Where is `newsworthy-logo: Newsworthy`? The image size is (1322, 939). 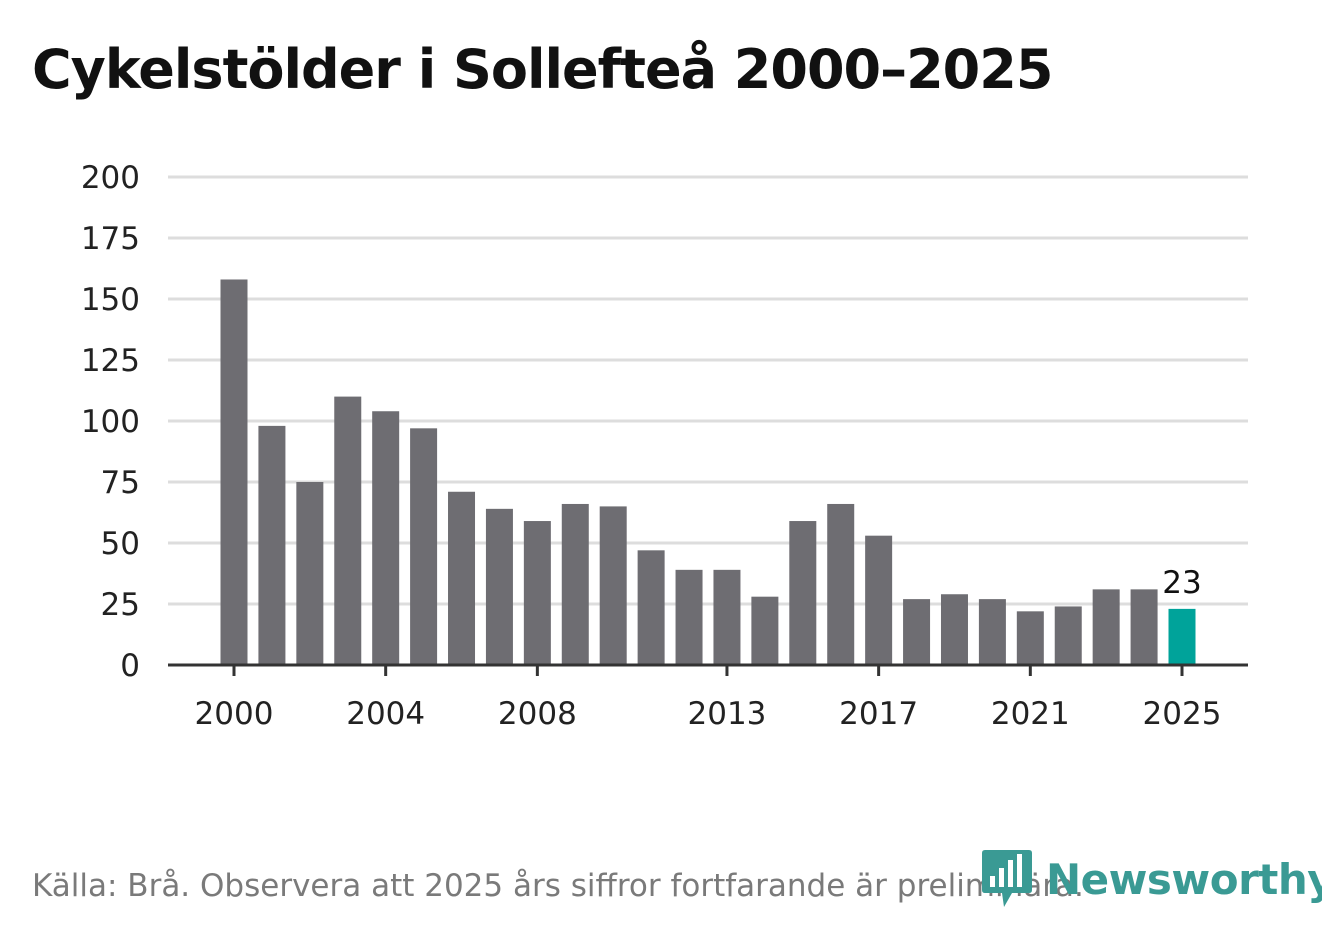 newsworthy-logo: Newsworthy is located at coordinates (1152, 879).